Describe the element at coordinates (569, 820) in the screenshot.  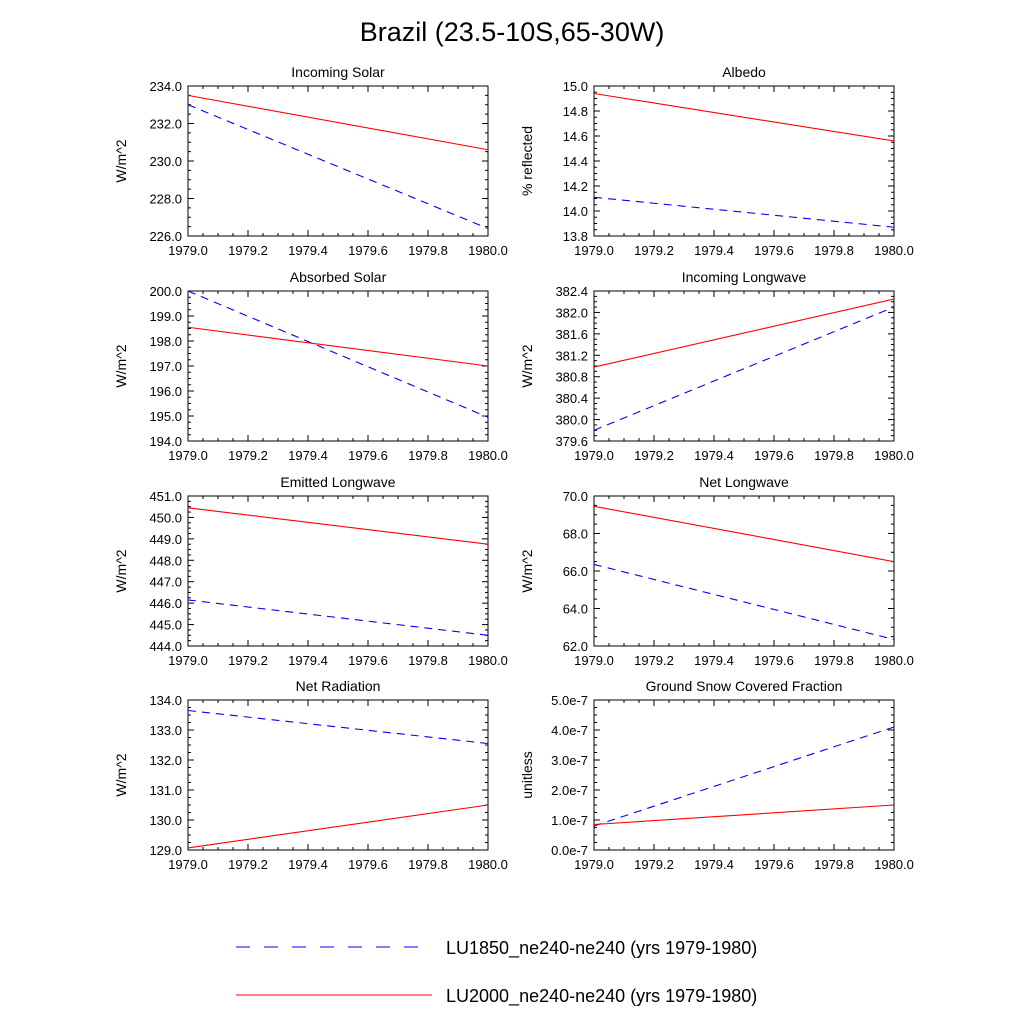
I see `y-tick-label: 1.0e-7` at that location.